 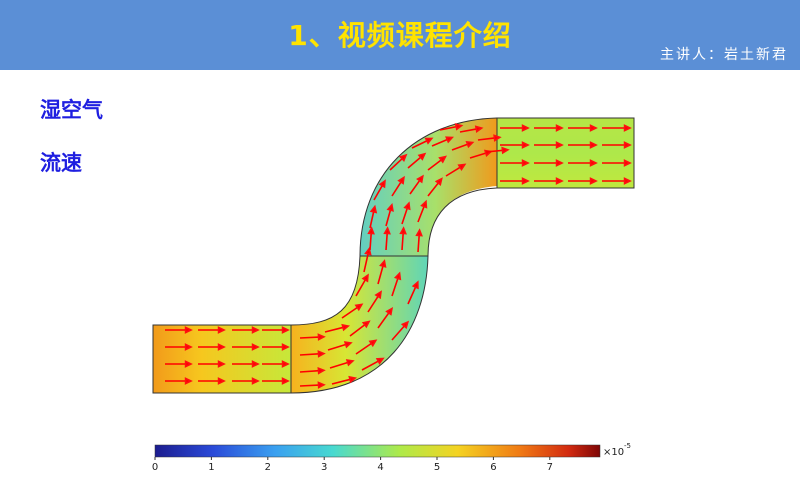 I want to click on presenter-label: 主讲人：岩土新君, so click(x=724, y=55).